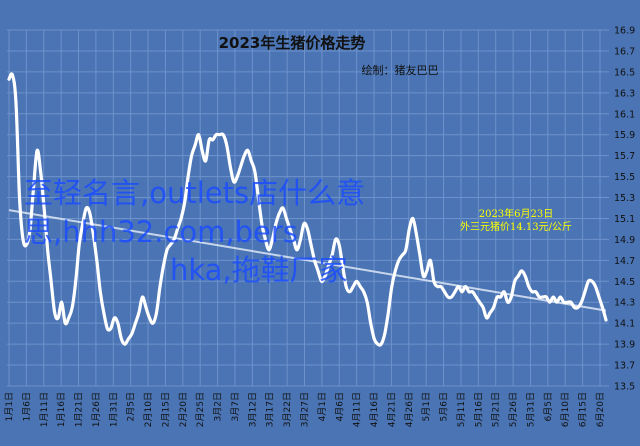  I want to click on y-tick-label: 15.9, so click(624, 135).